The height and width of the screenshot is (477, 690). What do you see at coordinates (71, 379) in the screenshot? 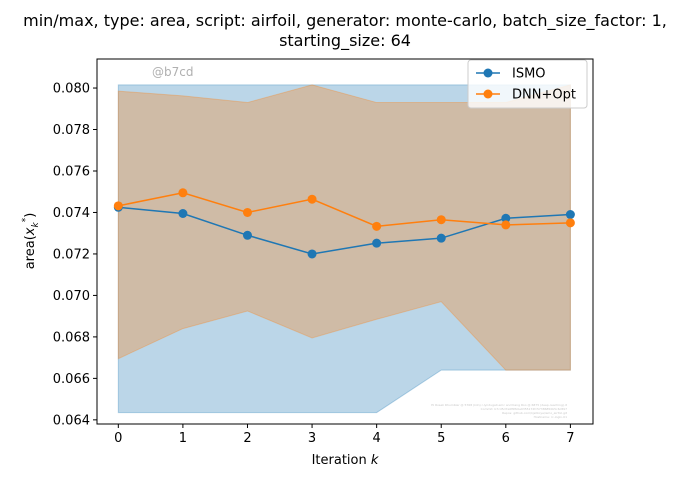
I see `y-tick-label-1: 0.066` at bounding box center [71, 379].